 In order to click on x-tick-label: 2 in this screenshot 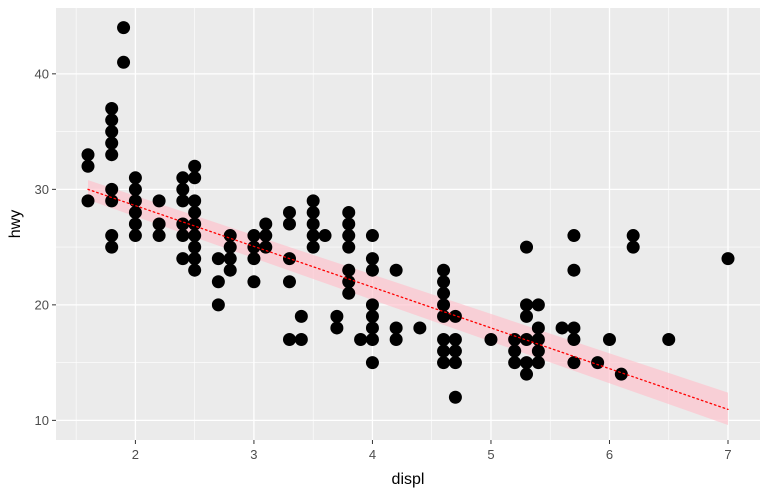, I will do `click(135, 454)`.